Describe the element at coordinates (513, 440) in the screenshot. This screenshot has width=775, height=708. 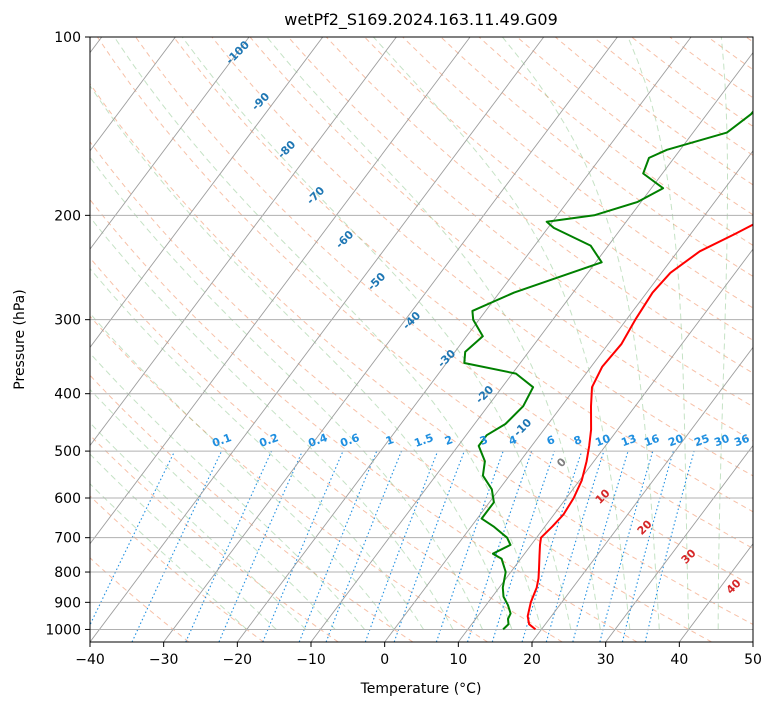
I see `mixing-ratio-label: 4` at that location.